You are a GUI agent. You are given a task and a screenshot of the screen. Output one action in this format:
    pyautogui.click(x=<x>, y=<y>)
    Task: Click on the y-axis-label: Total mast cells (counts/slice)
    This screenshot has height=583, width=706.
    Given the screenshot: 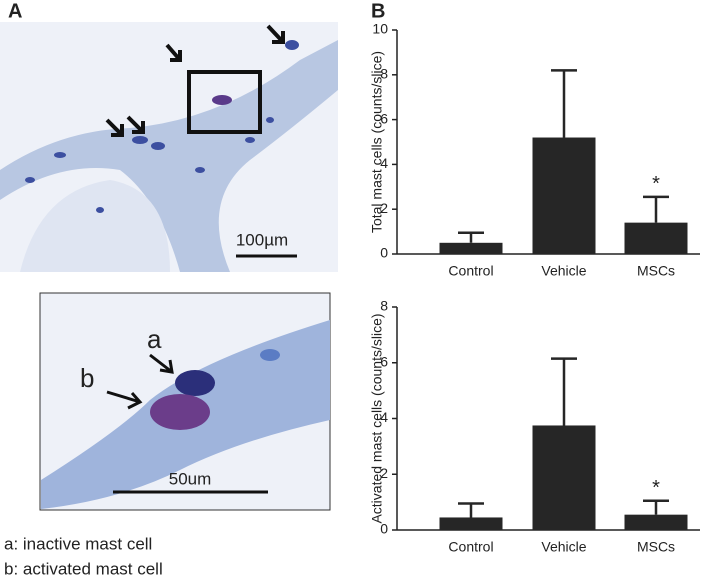 What is the action you would take?
    pyautogui.click(x=377, y=142)
    